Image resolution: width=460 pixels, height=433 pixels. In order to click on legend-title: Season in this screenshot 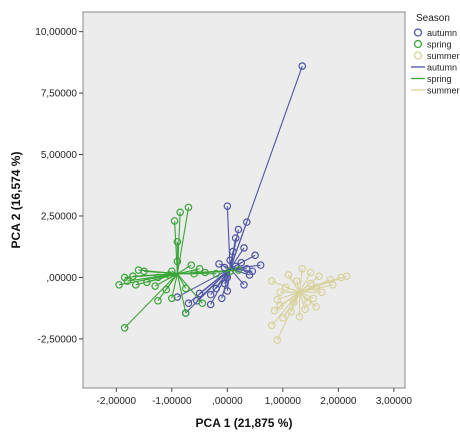, I will do `click(433, 18)`.